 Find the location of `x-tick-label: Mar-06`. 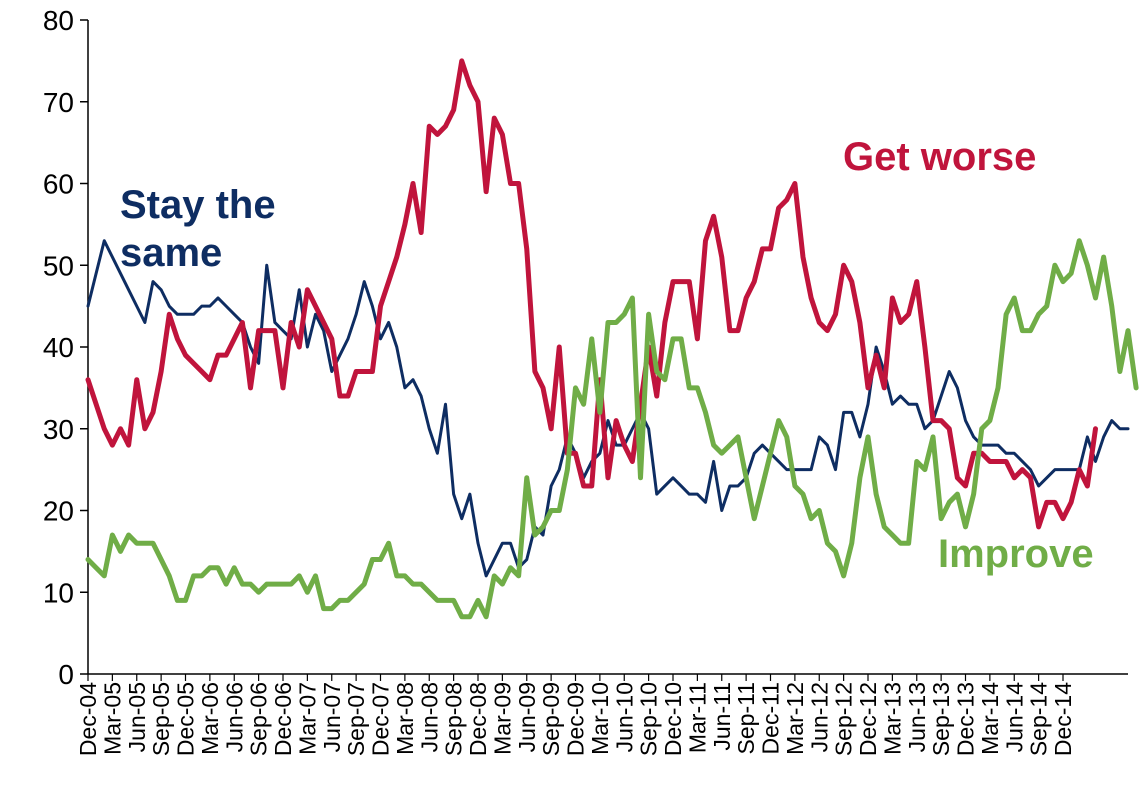

x-tick-label: Mar-06 is located at coordinates (210, 718).